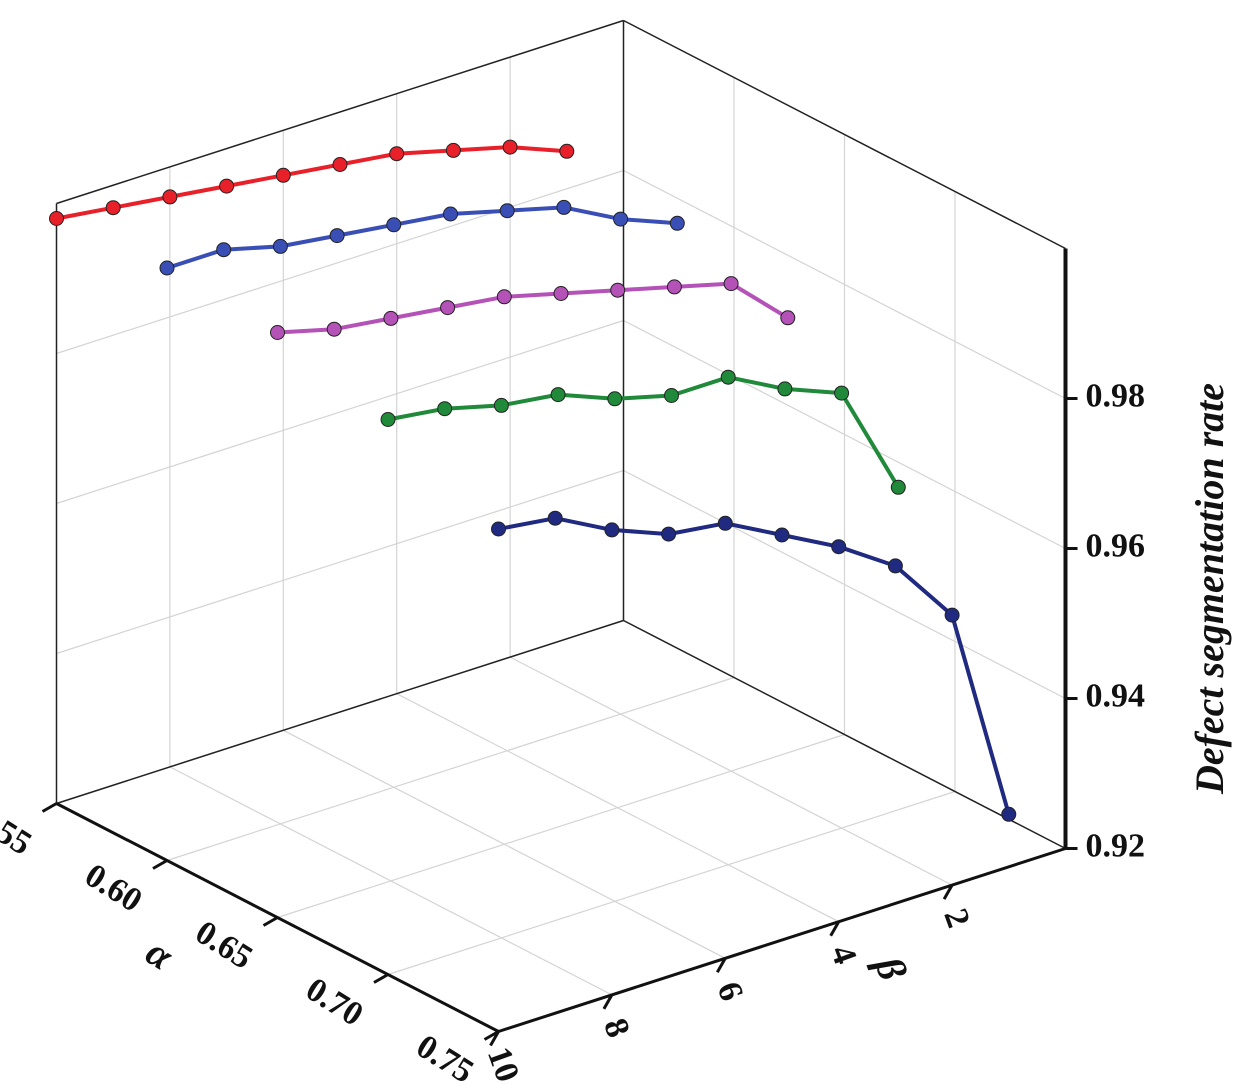 This screenshot has height=1084, width=1242. I want to click on z-tick-label: 0.92, so click(1116, 845).